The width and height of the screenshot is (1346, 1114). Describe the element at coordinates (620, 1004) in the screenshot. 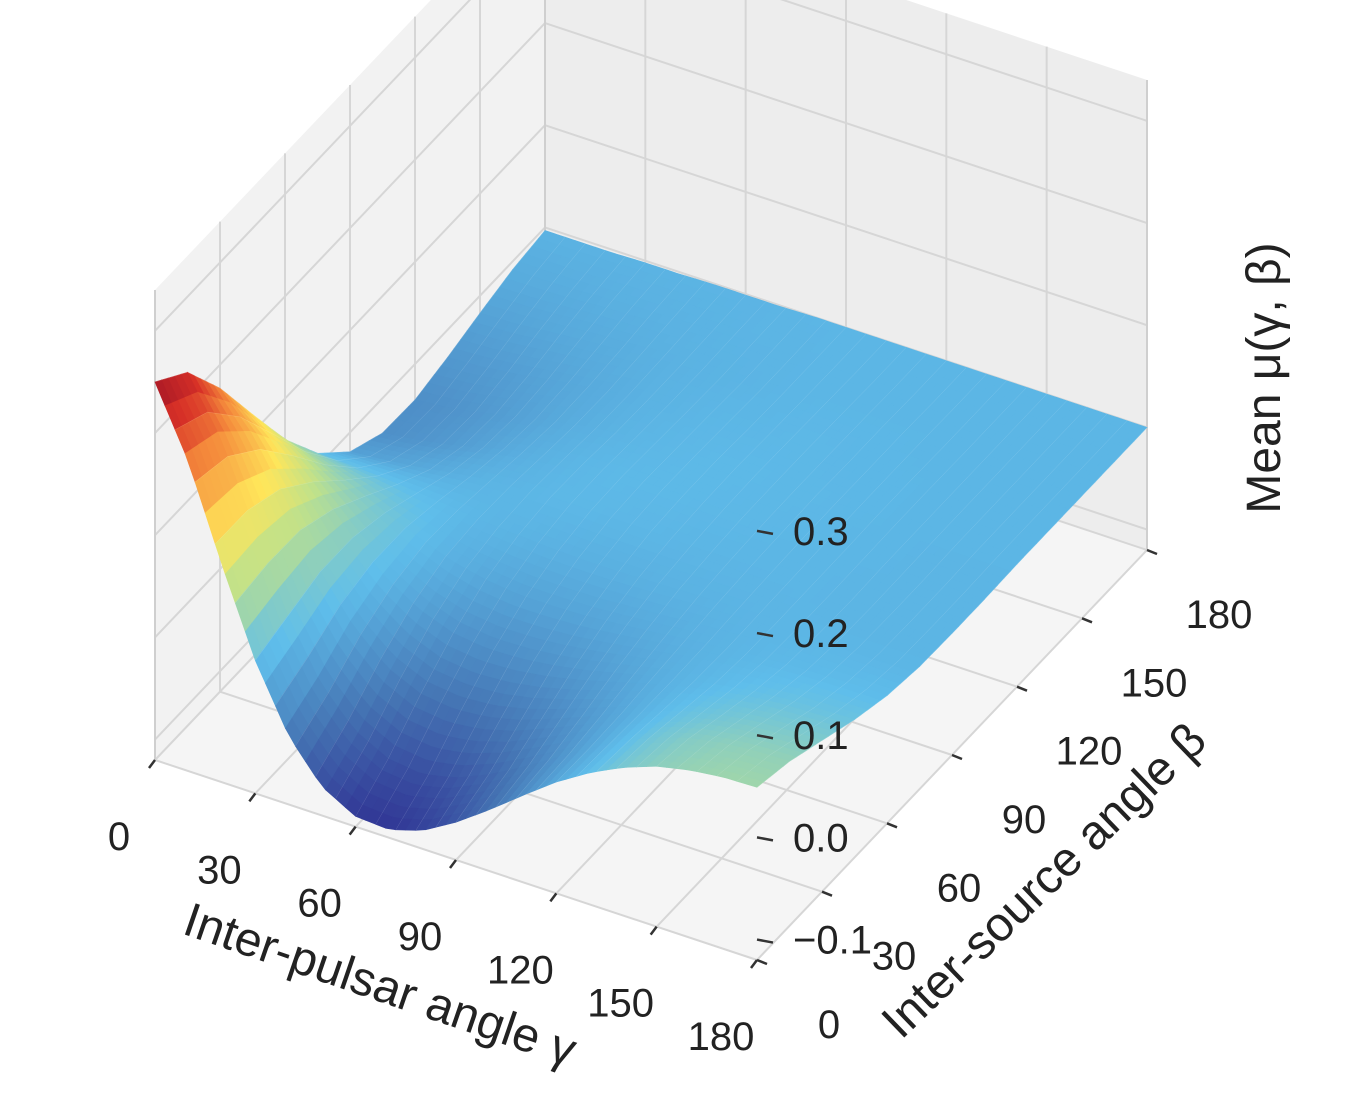

I see `x-tick-label: 150` at that location.